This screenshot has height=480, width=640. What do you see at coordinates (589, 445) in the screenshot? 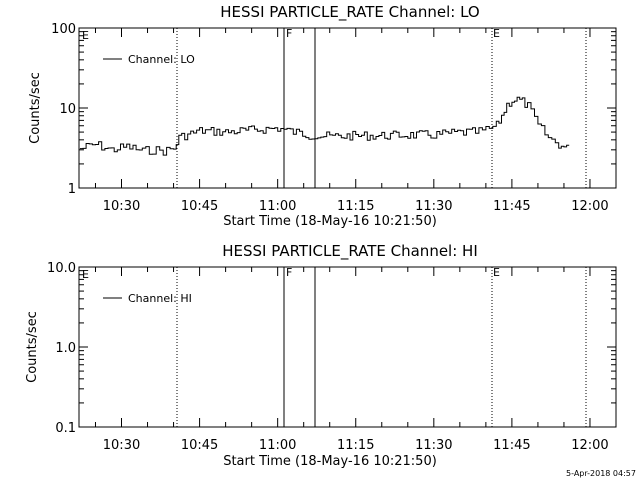
I see `panel-hi-x-tick-label: 12:00` at bounding box center [589, 445].